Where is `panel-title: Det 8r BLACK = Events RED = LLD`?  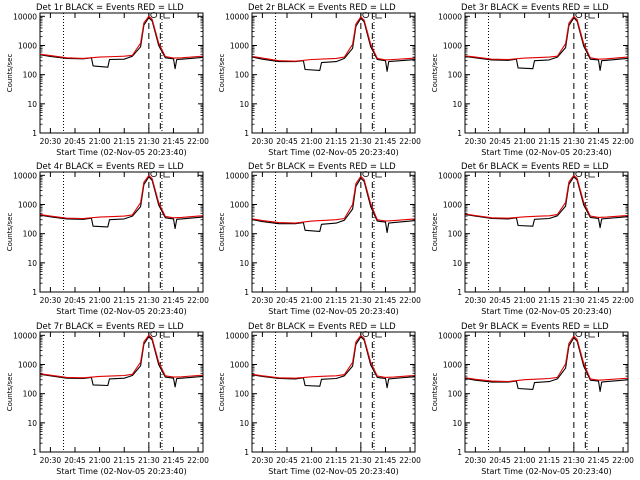
panel-title: Det 8r BLACK = Events RED = LLD is located at coordinates (322, 327).